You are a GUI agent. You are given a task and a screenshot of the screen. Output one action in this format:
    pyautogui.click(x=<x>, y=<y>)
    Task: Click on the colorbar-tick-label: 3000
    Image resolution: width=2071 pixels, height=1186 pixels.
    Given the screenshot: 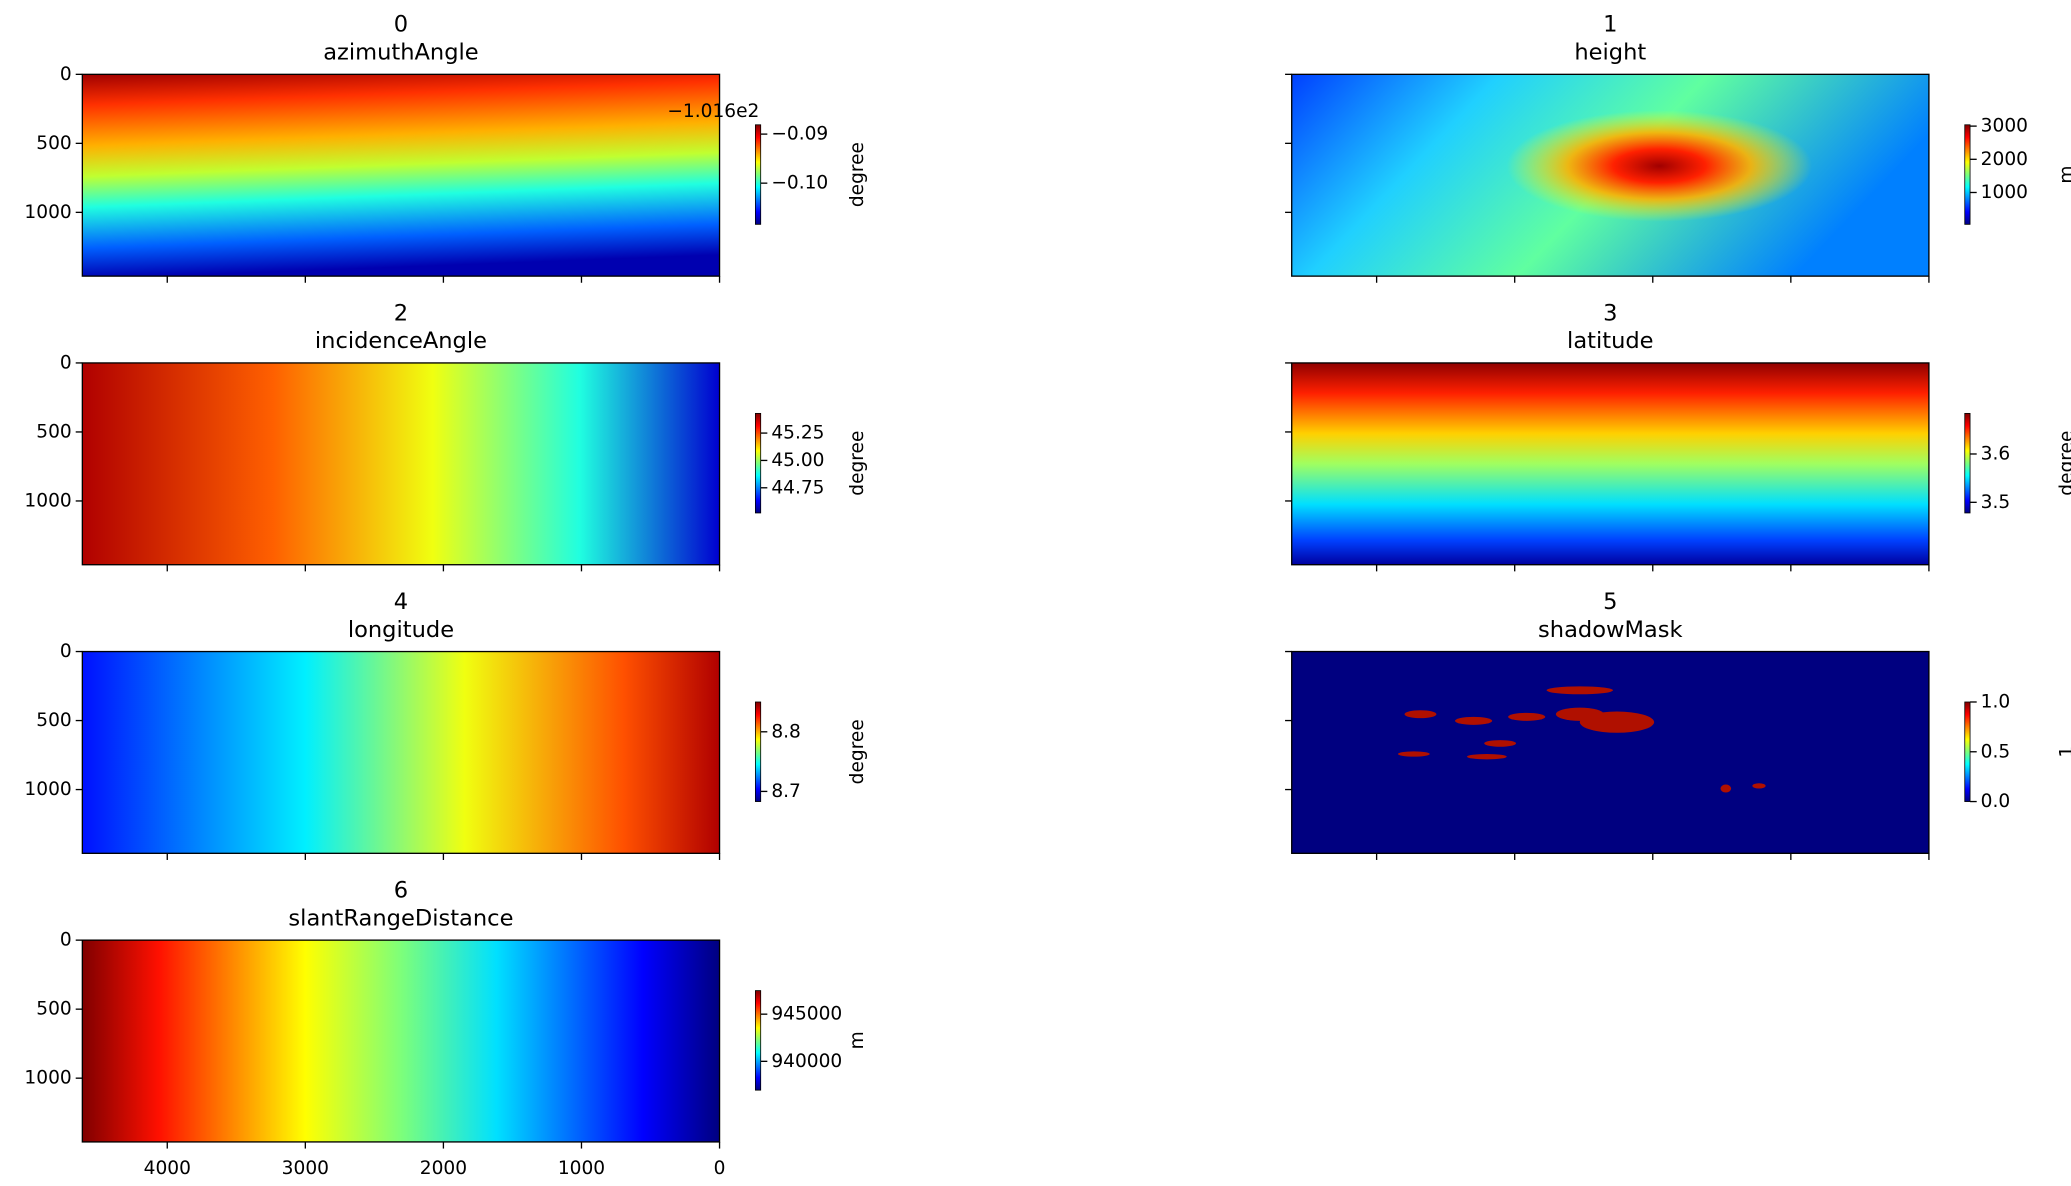 What is the action you would take?
    pyautogui.click(x=2004, y=126)
    